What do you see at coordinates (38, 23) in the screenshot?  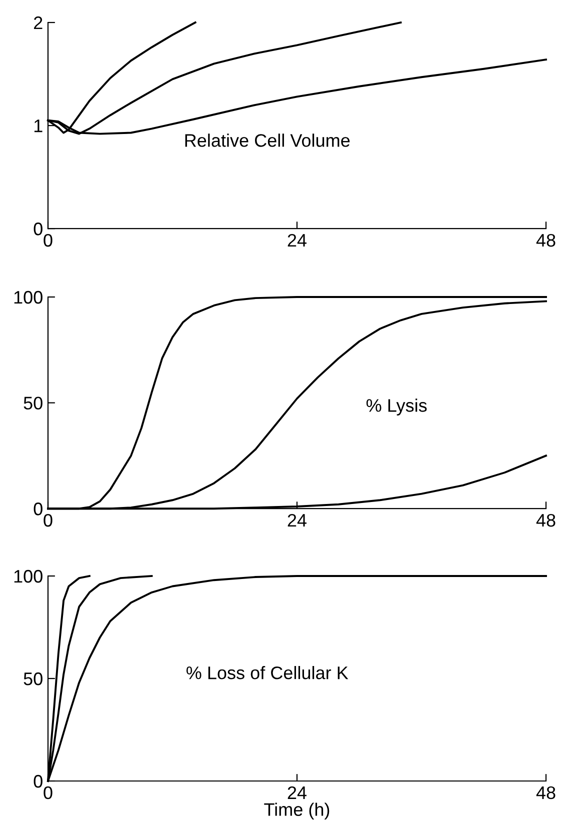 I see `y-tick-label: 2` at bounding box center [38, 23].